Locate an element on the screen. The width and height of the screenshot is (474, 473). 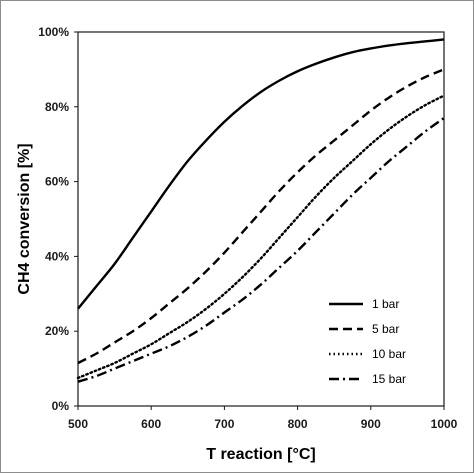
legend-label-4: 15 bar is located at coordinates (389, 379).